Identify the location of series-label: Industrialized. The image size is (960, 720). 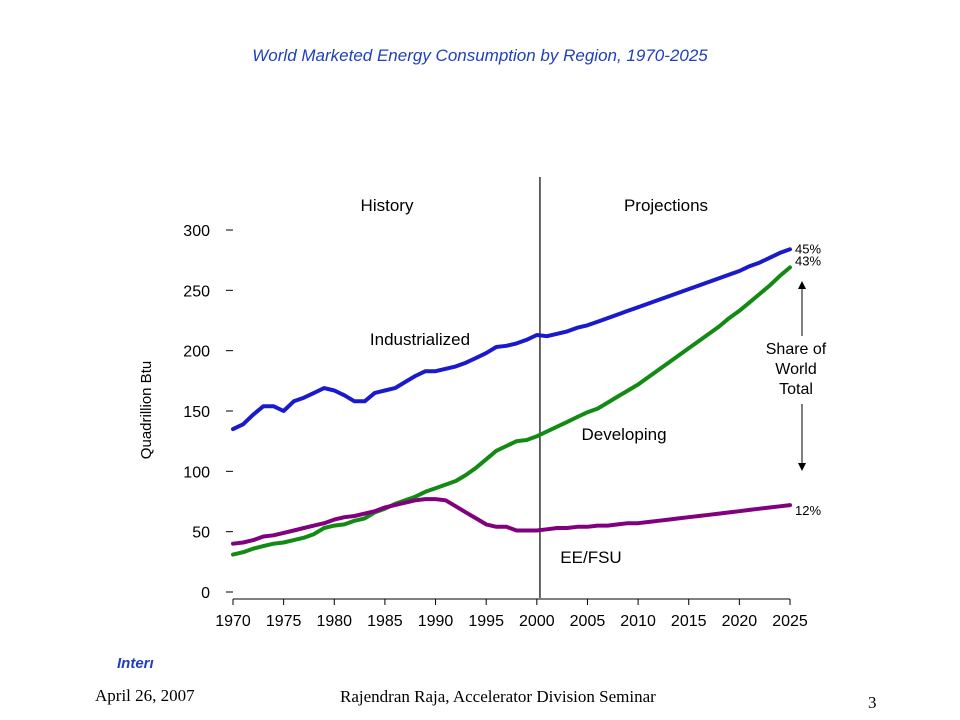
(420, 339).